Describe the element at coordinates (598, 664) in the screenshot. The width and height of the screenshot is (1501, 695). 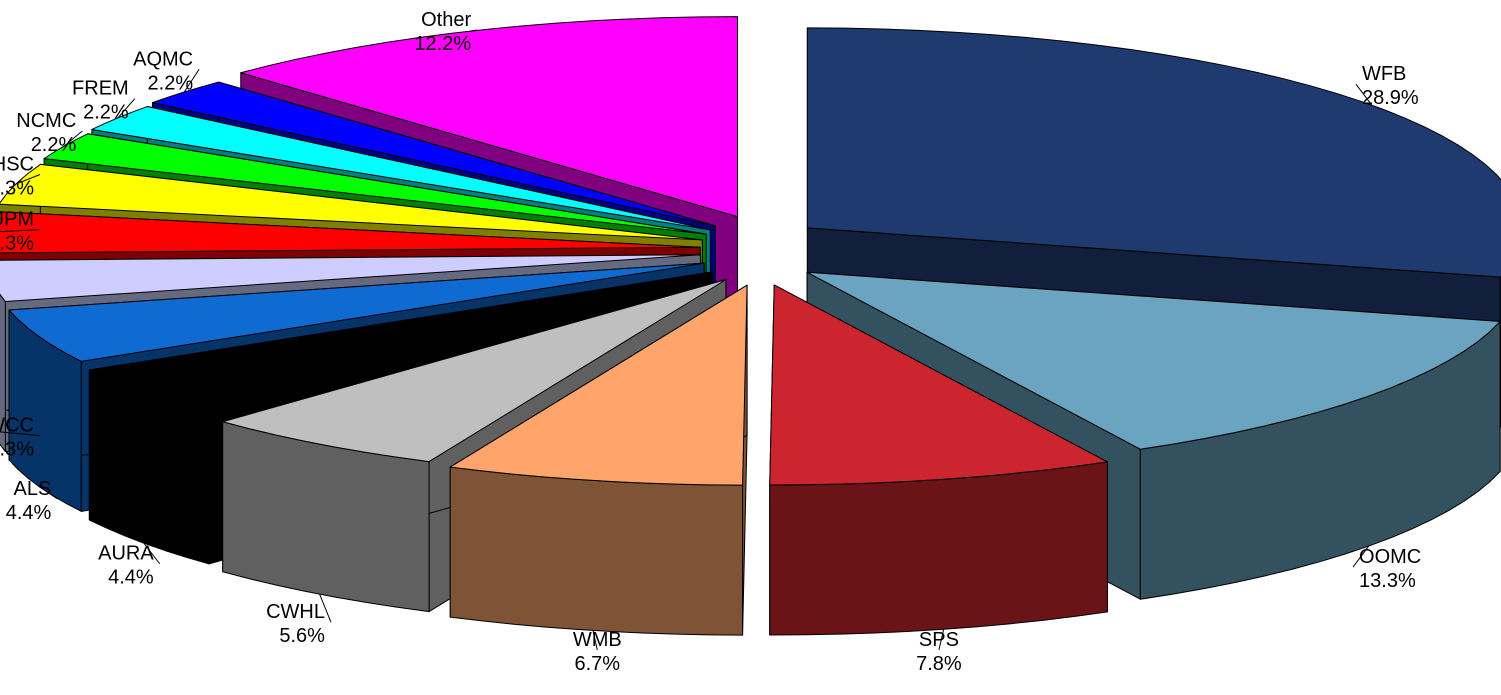
I see `slice-value-wmb: 6.7%` at that location.